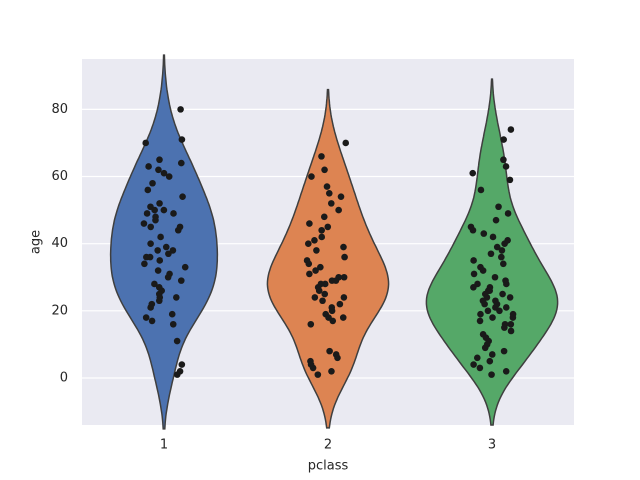 Image resolution: width=640 pixels, height=480 pixels. Describe the element at coordinates (36, 242) in the screenshot. I see `y-axis-label: age` at that location.